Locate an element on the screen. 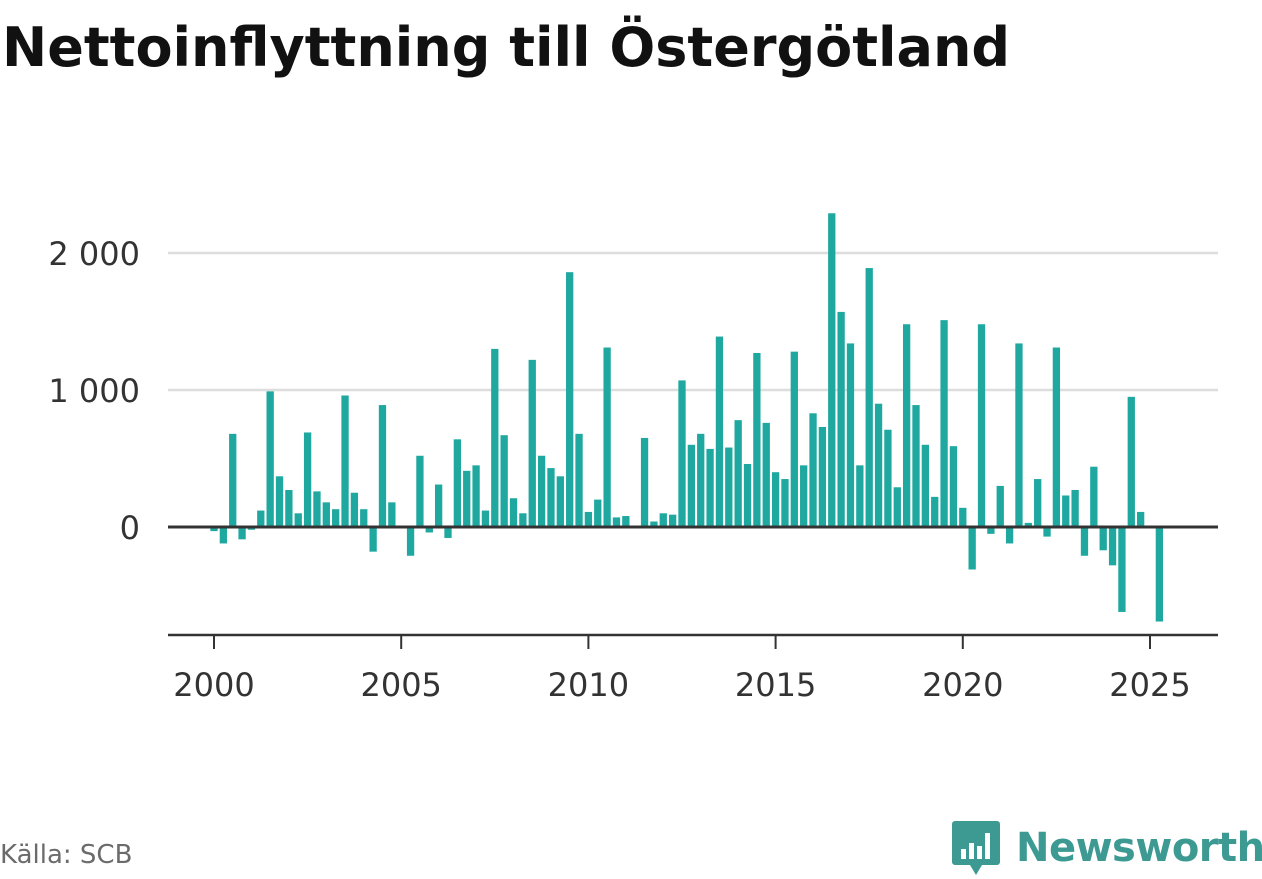 The height and width of the screenshot is (879, 1262). y-tick-label: 2 000 is located at coordinates (94, 254).